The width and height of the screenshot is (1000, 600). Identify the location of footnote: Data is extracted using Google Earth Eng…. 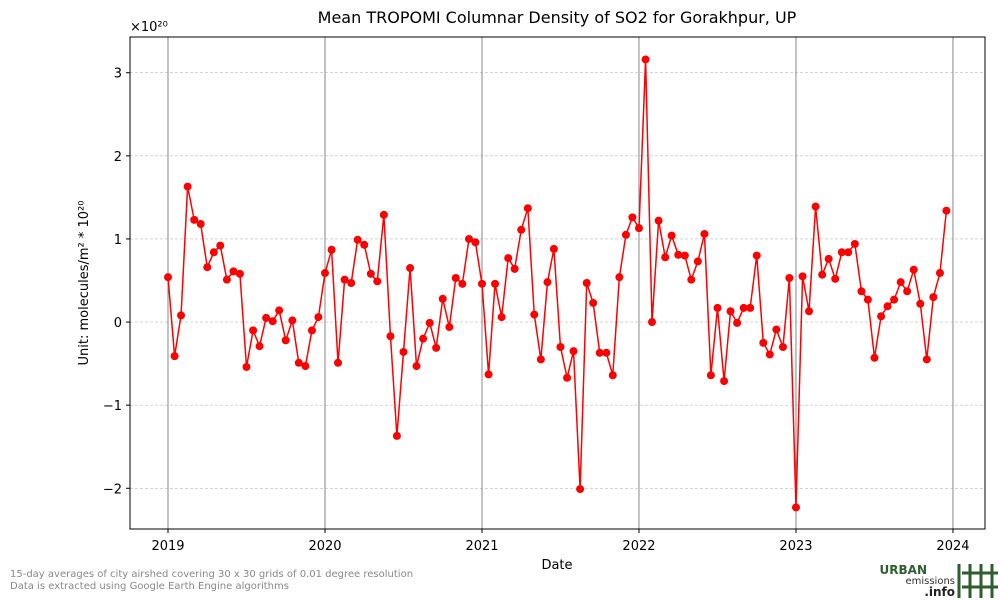
(149, 586).